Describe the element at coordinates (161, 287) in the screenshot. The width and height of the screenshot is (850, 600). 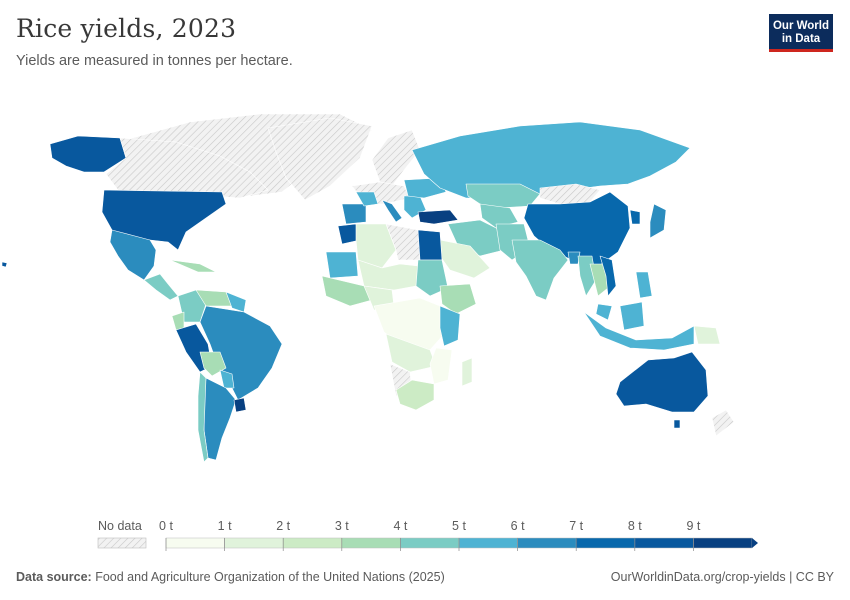
I see `region-central-america` at that location.